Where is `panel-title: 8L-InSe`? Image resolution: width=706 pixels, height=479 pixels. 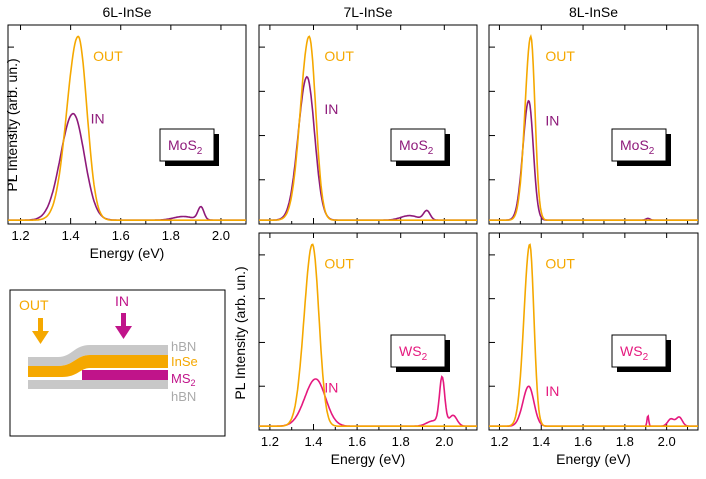
panel-title: 8L-InSe is located at coordinates (593, 12).